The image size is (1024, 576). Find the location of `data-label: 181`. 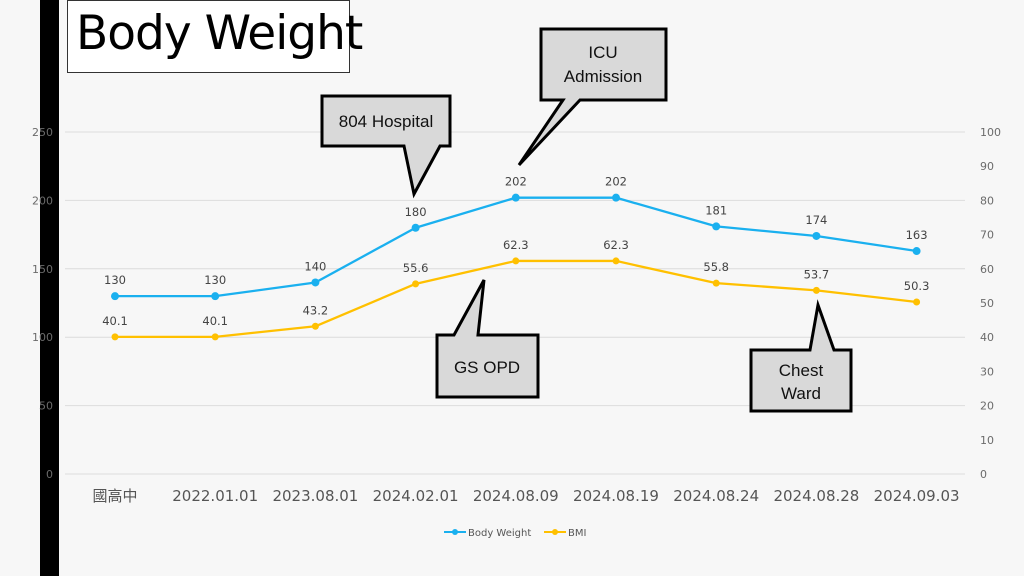

data-label: 181 is located at coordinates (716, 210).